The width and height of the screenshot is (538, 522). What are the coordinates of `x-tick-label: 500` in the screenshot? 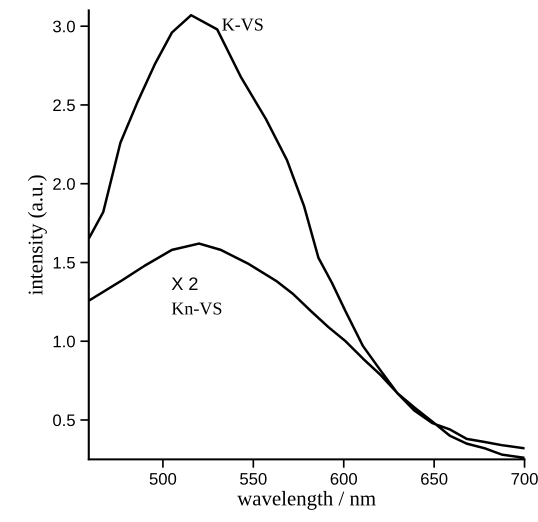 It's located at (163, 478).